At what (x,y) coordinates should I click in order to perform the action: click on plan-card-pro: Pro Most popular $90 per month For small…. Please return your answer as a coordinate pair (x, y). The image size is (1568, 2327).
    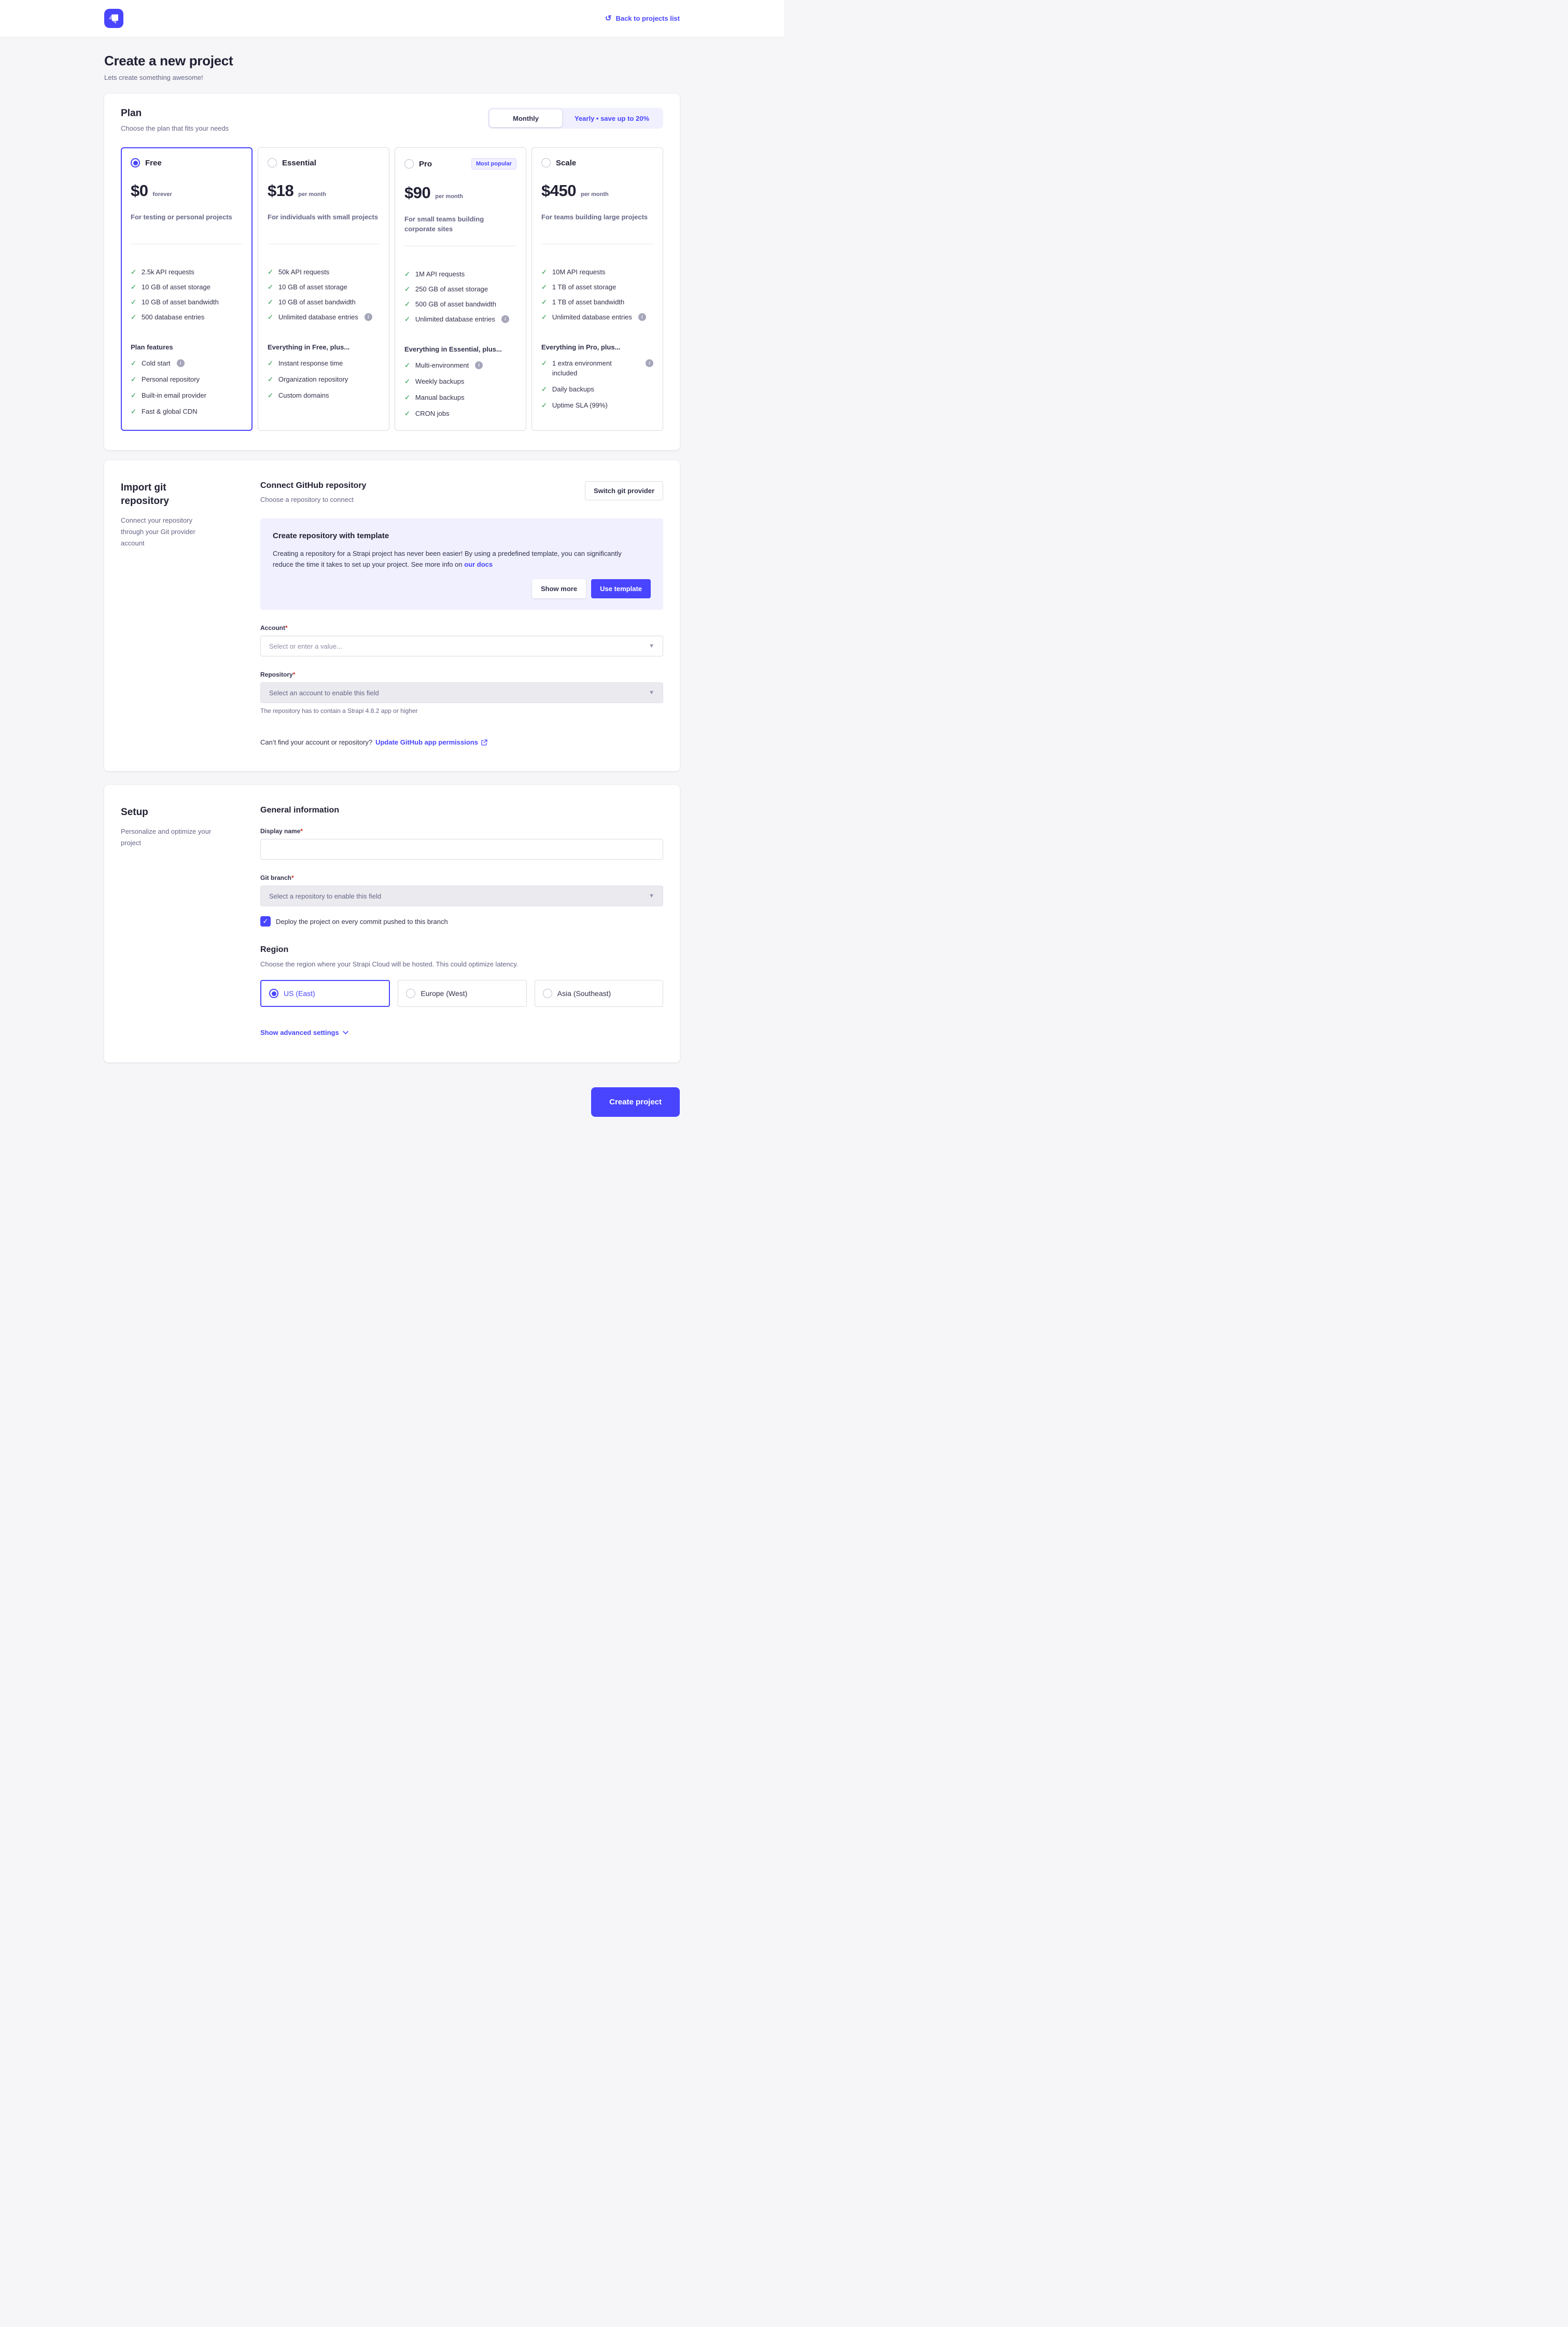
    Looking at the image, I should click on (460, 289).